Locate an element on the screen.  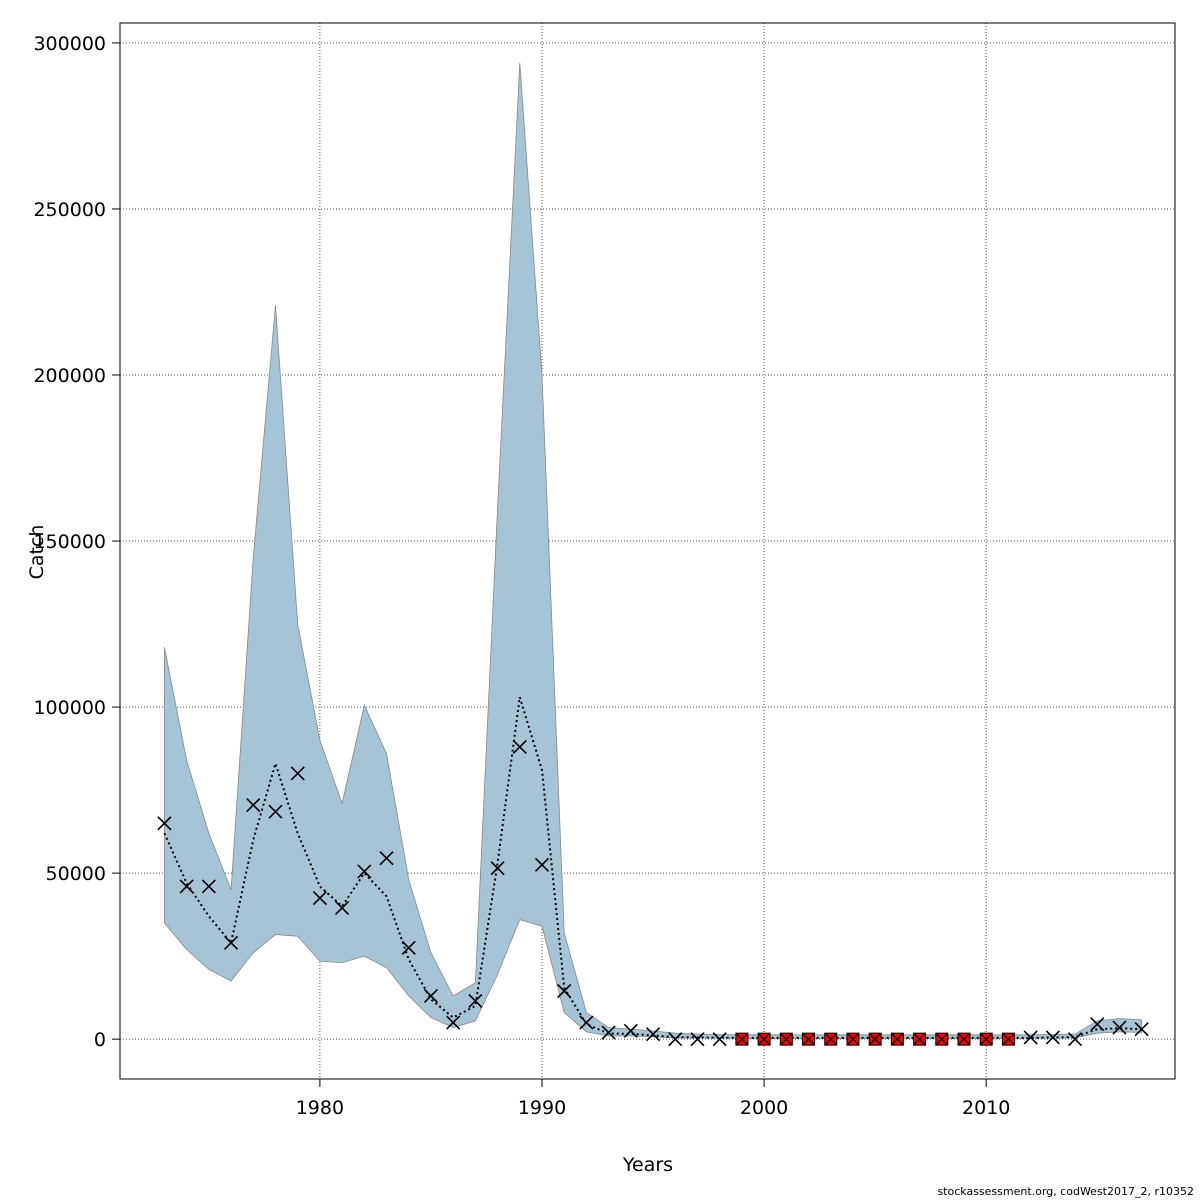
x-tick-label: 2000 is located at coordinates (764, 1108).